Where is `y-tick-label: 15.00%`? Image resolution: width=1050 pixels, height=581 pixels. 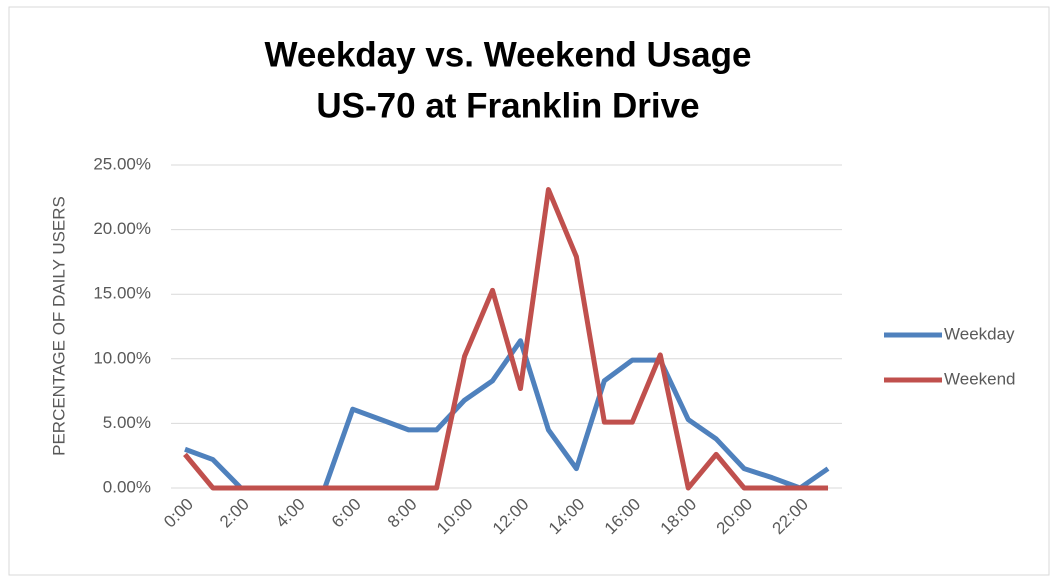
y-tick-label: 15.00% is located at coordinates (122, 293).